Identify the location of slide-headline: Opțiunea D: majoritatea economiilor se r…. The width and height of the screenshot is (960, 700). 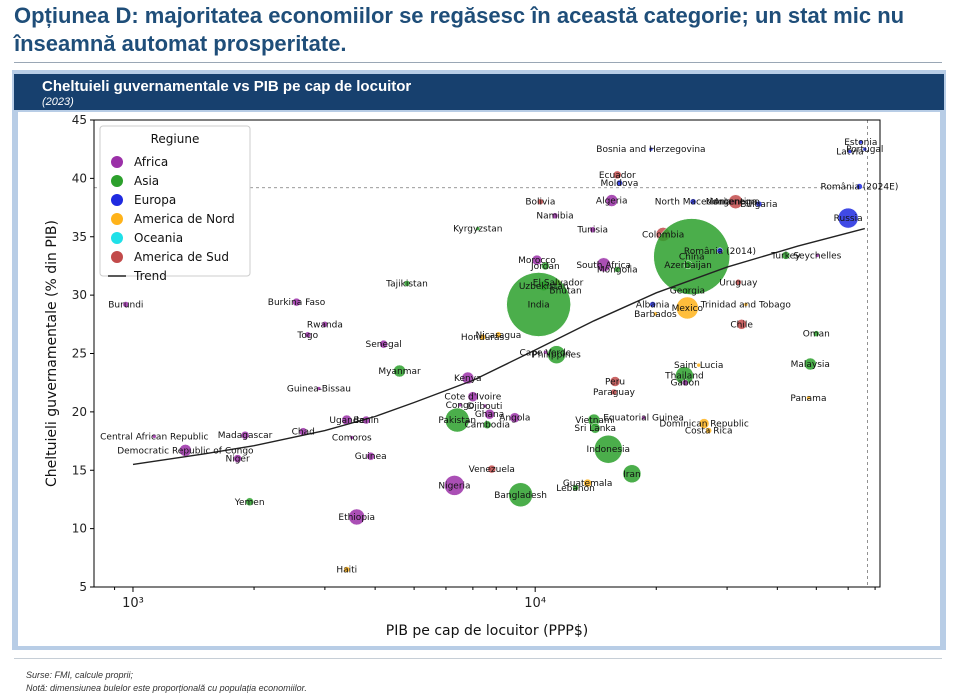
(459, 29).